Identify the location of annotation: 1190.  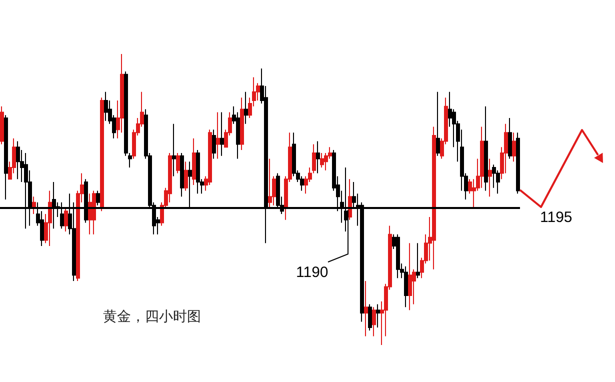
(312, 272).